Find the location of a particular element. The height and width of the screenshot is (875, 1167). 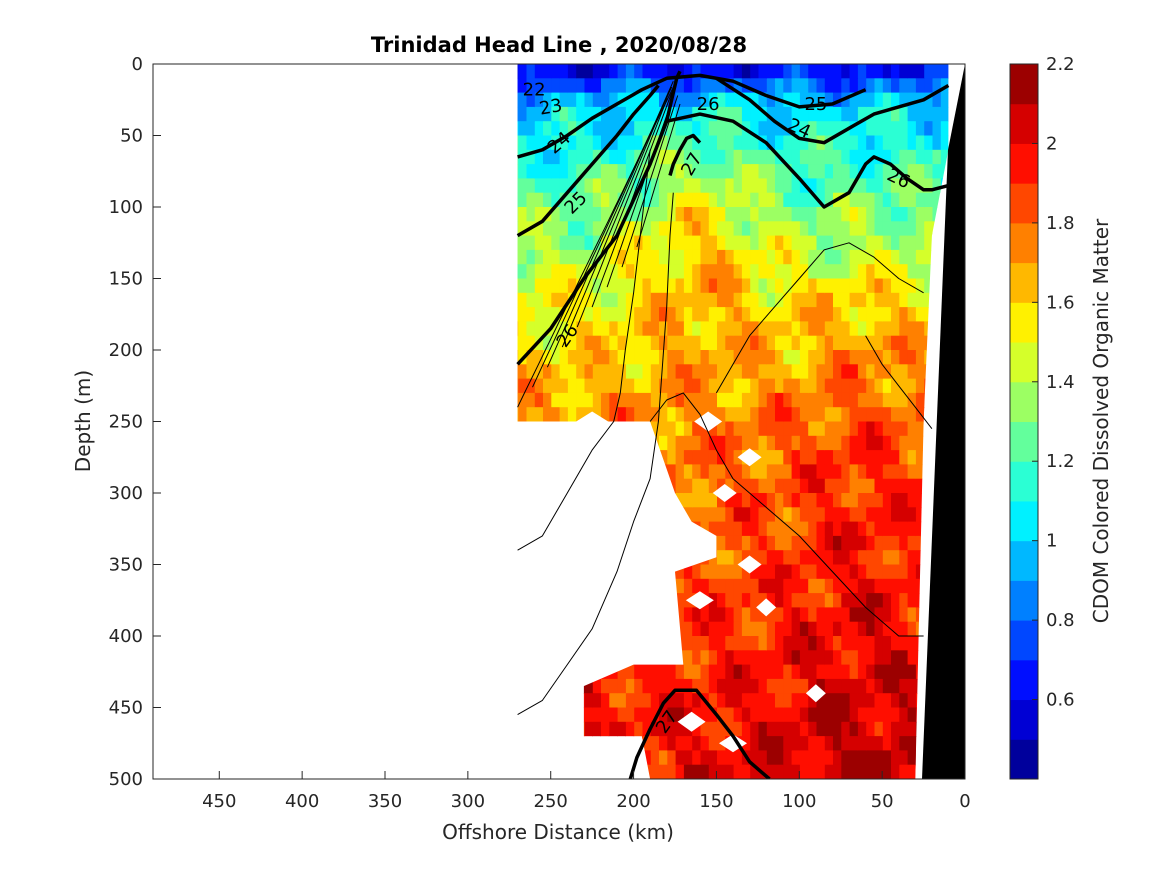

colorbar-tick-label: 1.6 is located at coordinates (1060, 302).